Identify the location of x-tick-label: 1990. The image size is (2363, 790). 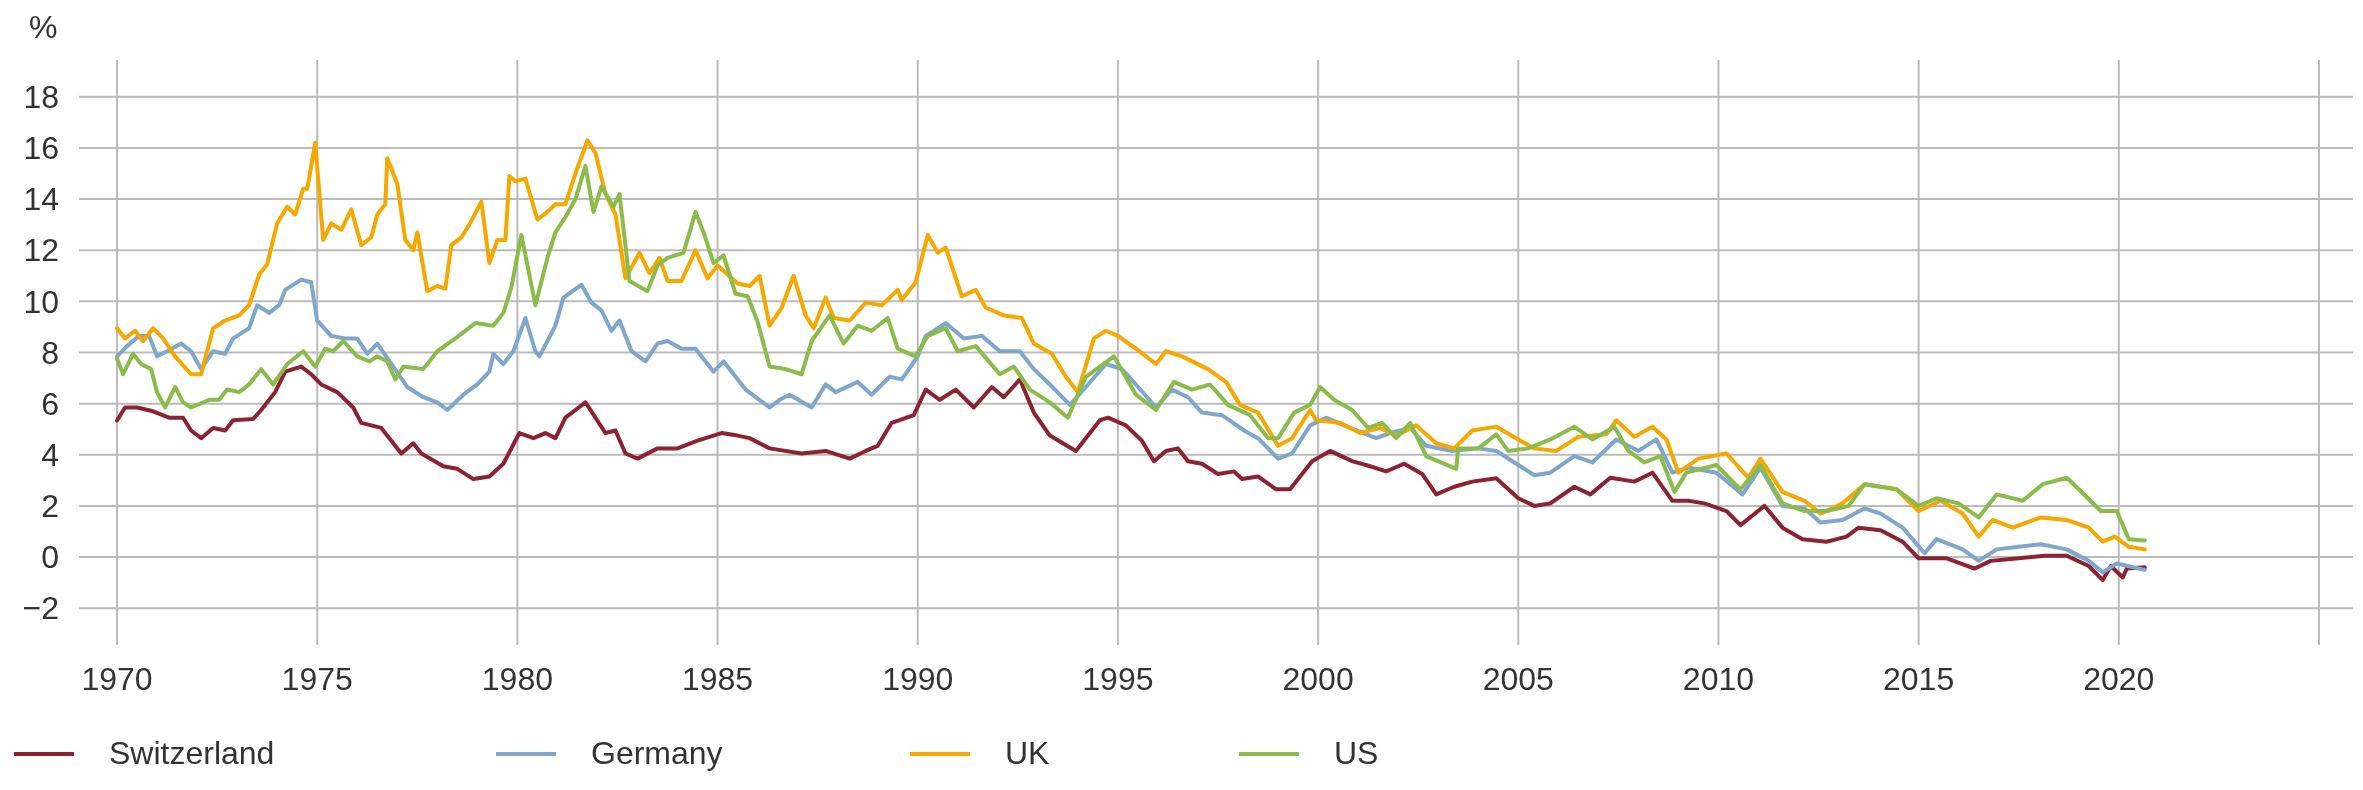
(918, 679).